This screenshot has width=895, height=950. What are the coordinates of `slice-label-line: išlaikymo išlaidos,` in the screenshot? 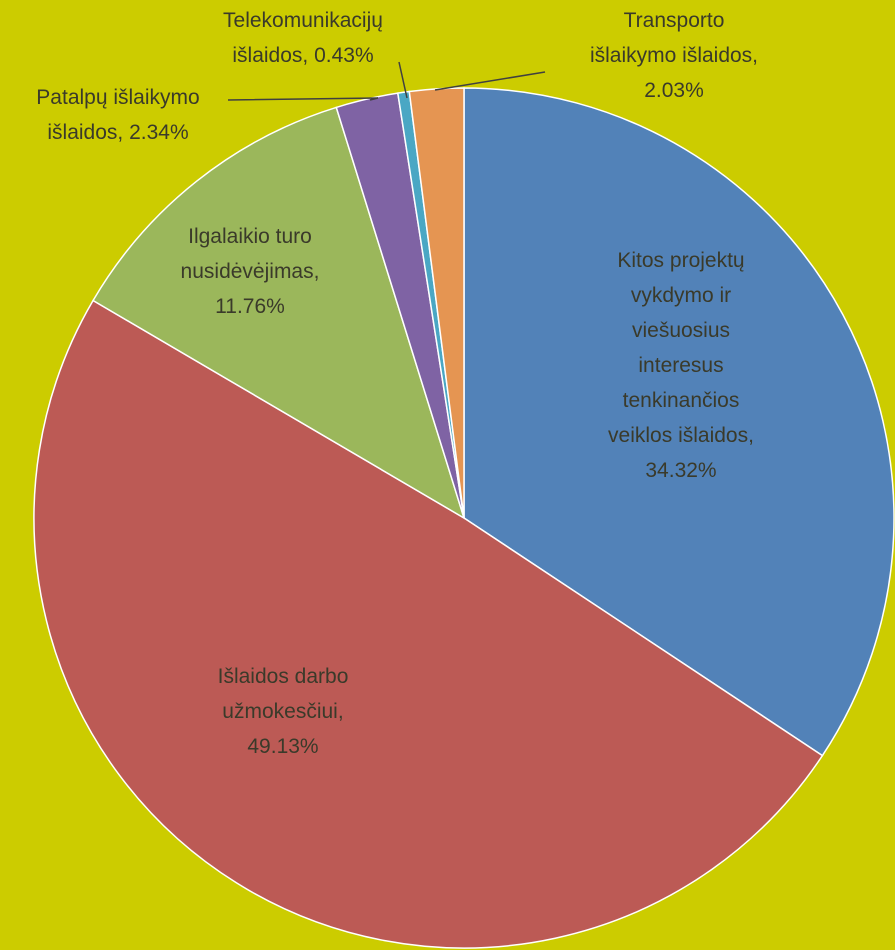 It's located at (674, 55).